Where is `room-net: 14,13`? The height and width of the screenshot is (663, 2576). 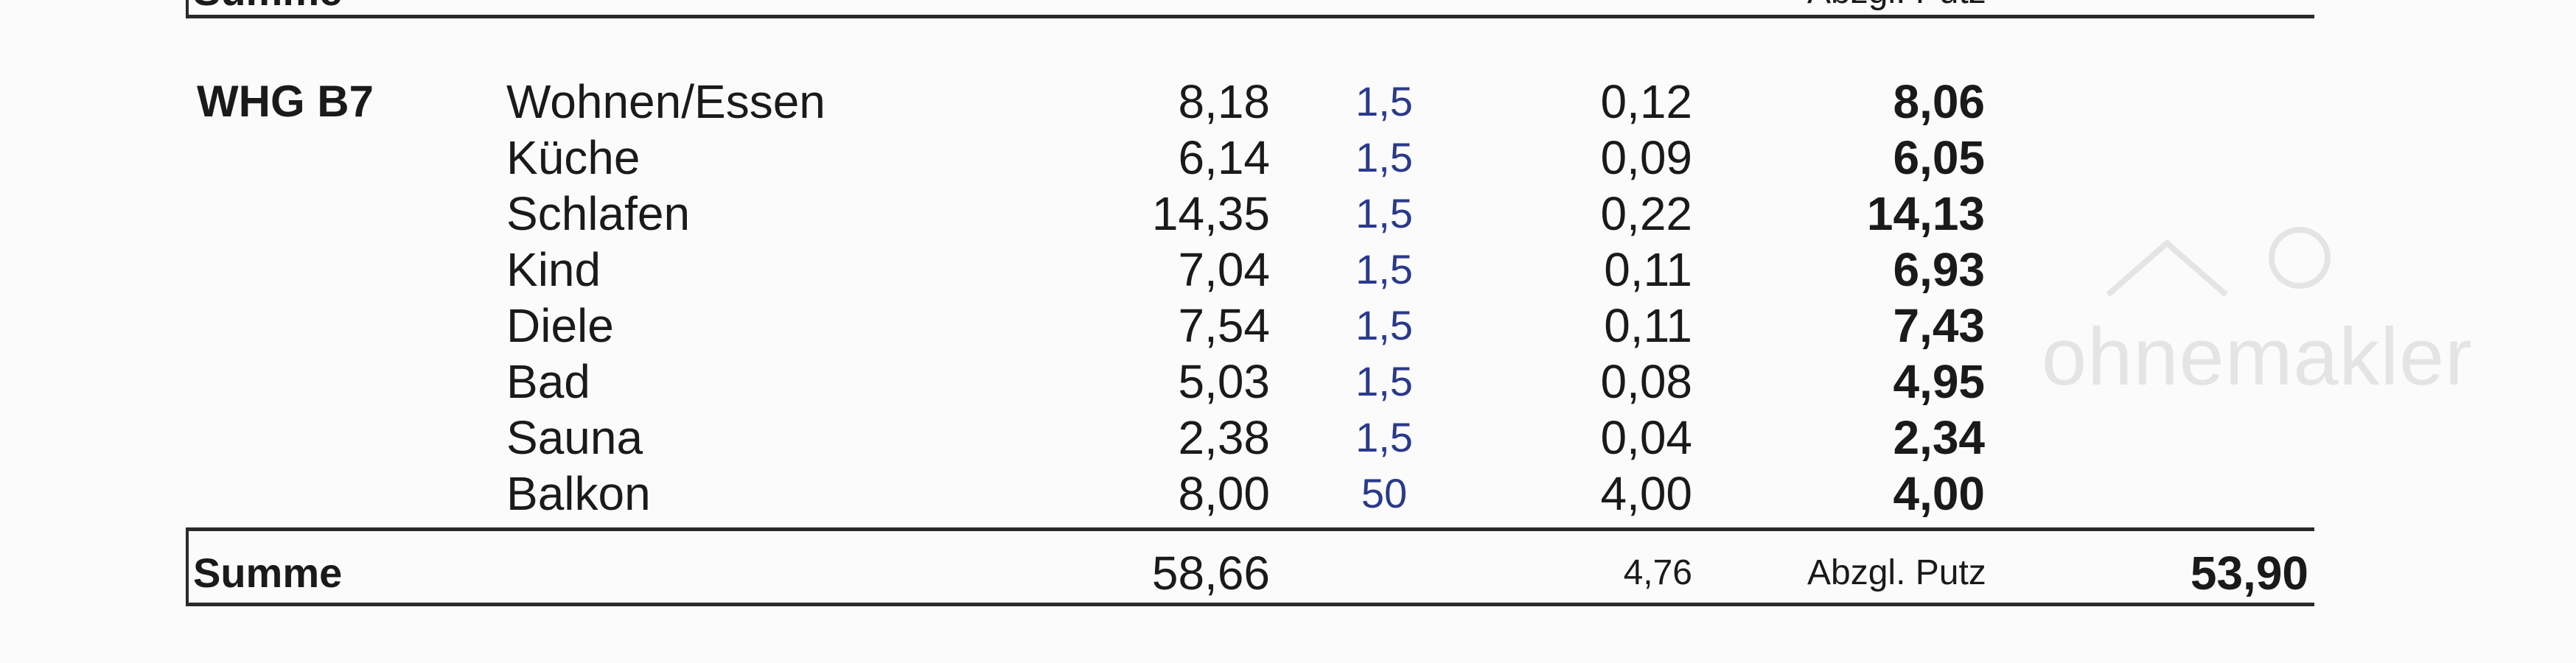 room-net: 14,13 is located at coordinates (1925, 214).